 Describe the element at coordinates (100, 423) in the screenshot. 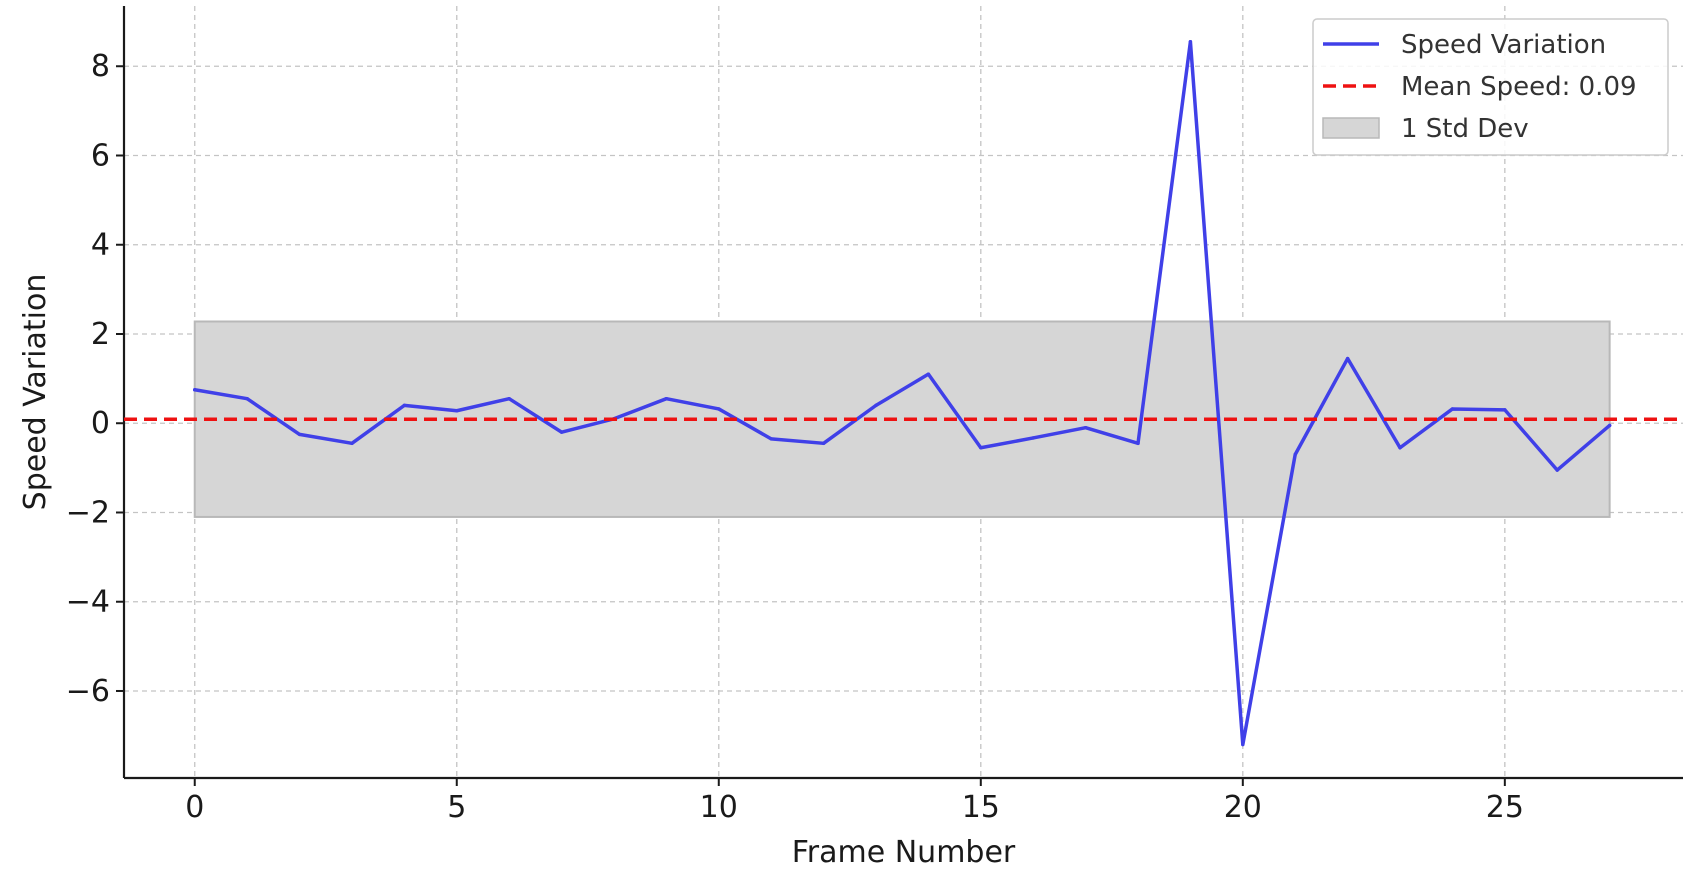

I see `y-tick-label-3: 0` at that location.